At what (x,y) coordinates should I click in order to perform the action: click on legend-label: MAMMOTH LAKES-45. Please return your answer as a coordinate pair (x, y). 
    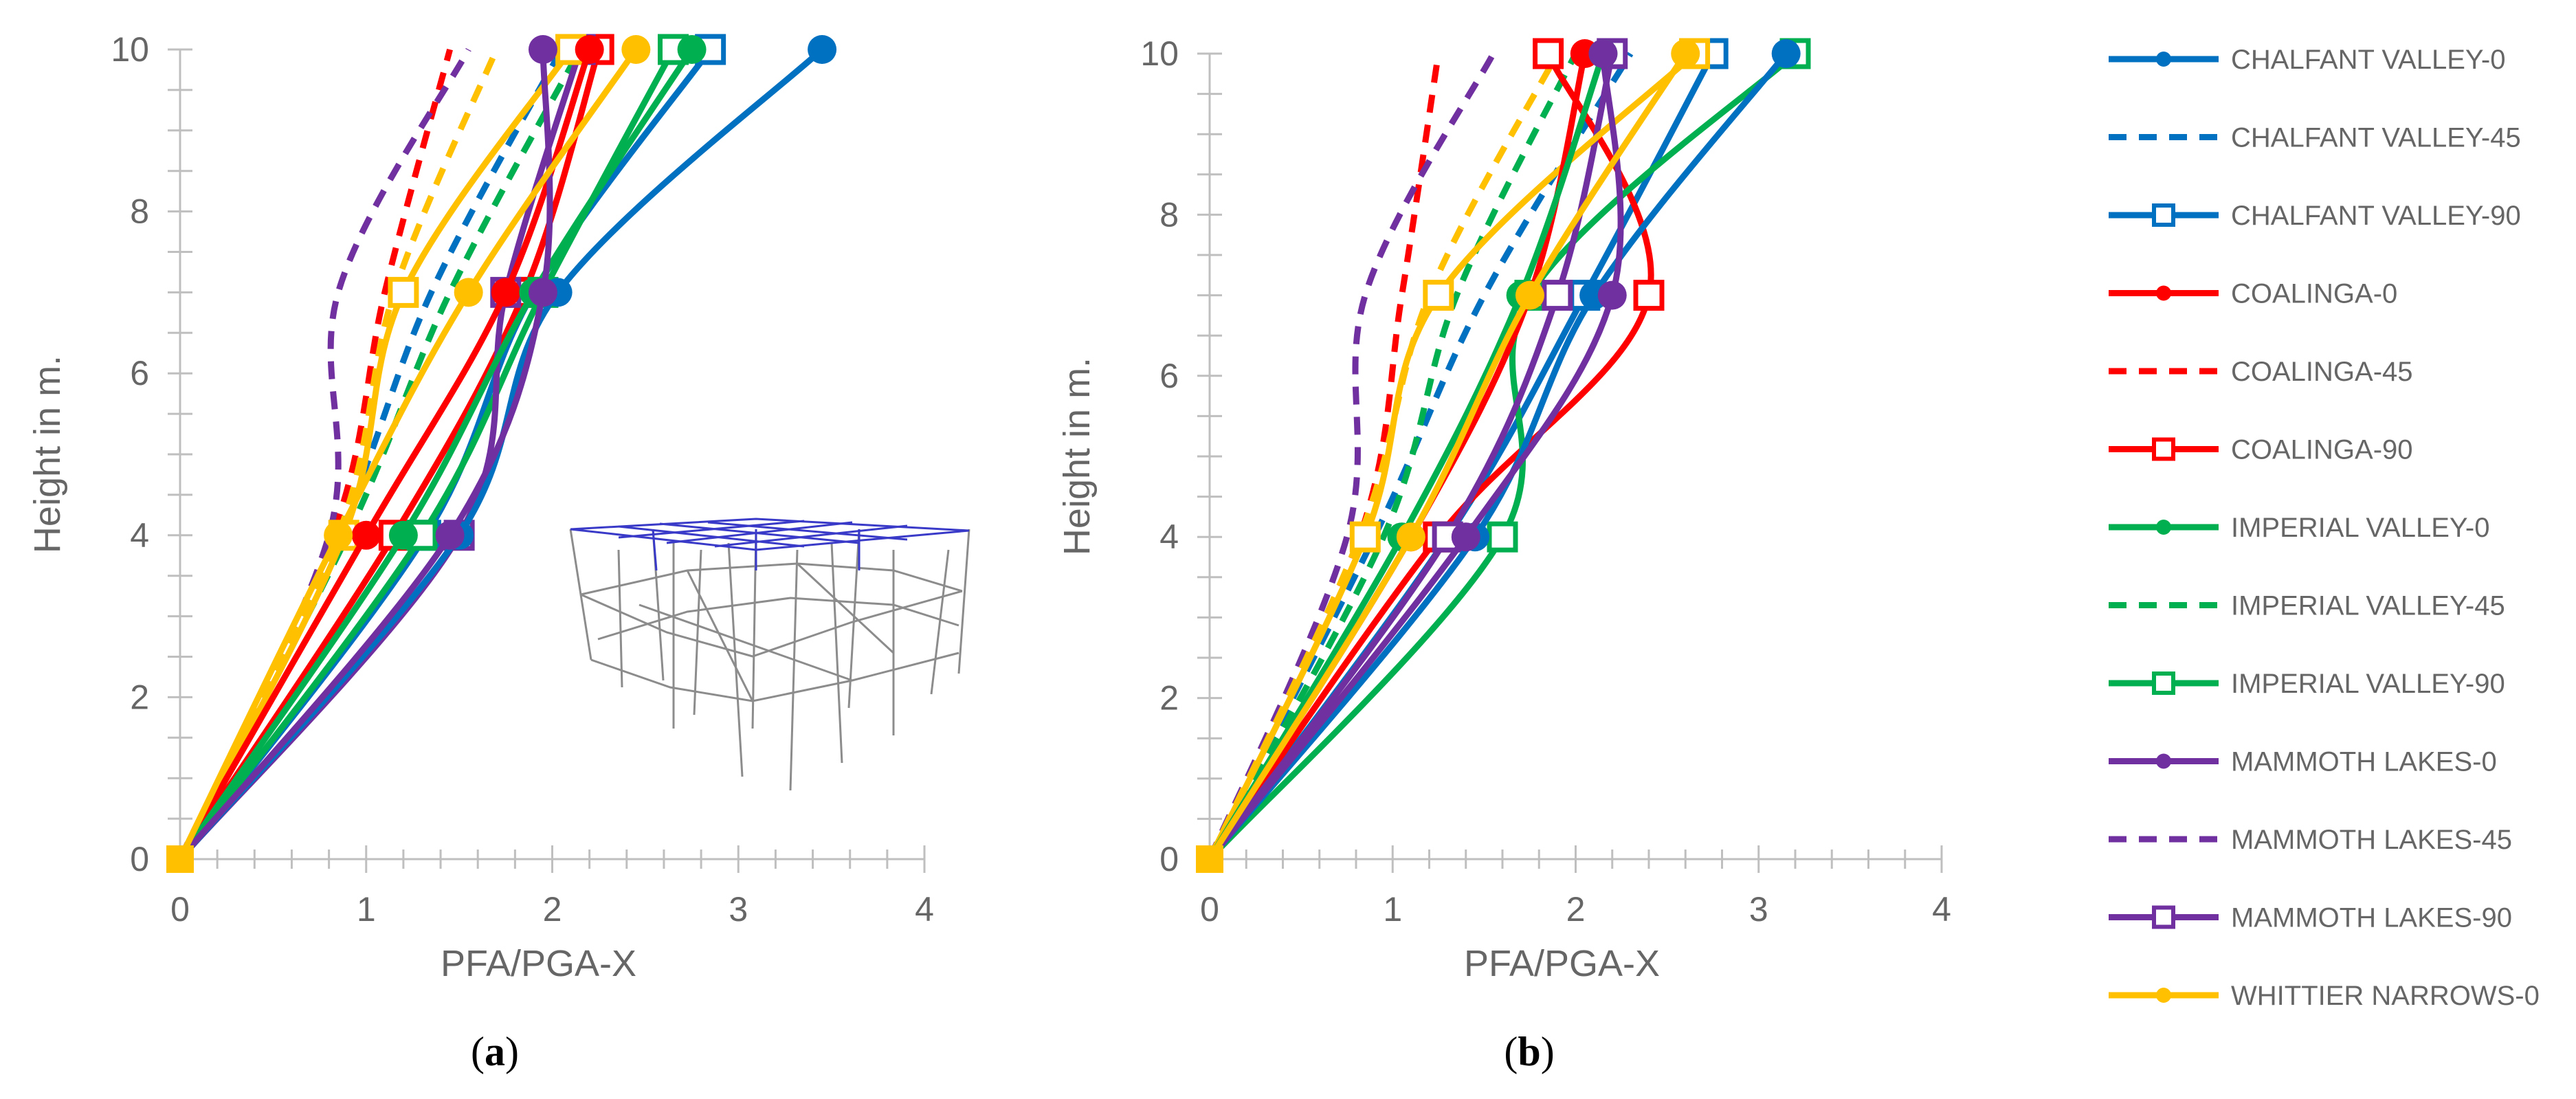
    Looking at the image, I should click on (2371, 840).